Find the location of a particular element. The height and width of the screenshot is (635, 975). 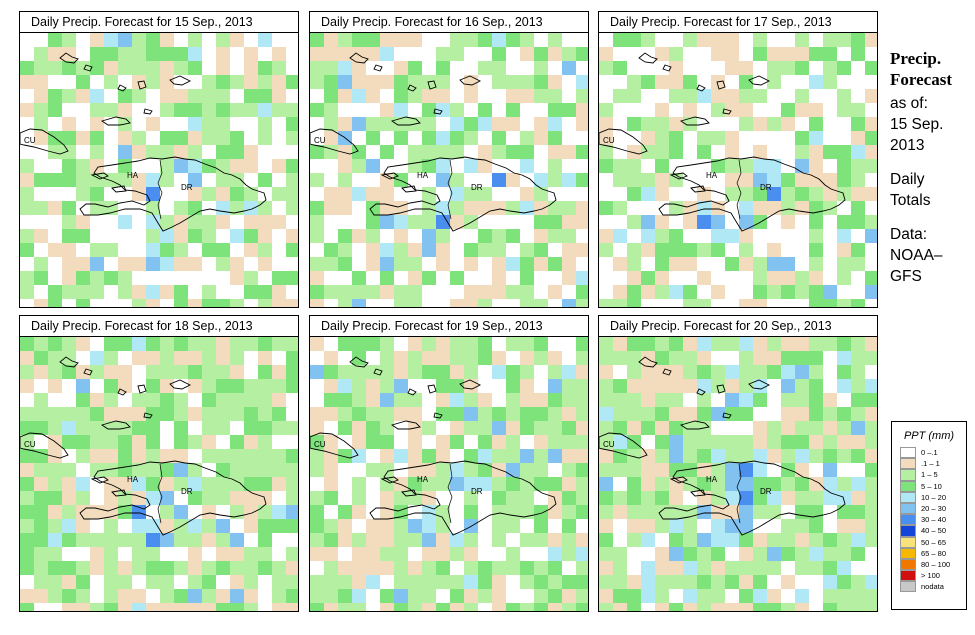

coastlines is located at coordinates (143, 142).